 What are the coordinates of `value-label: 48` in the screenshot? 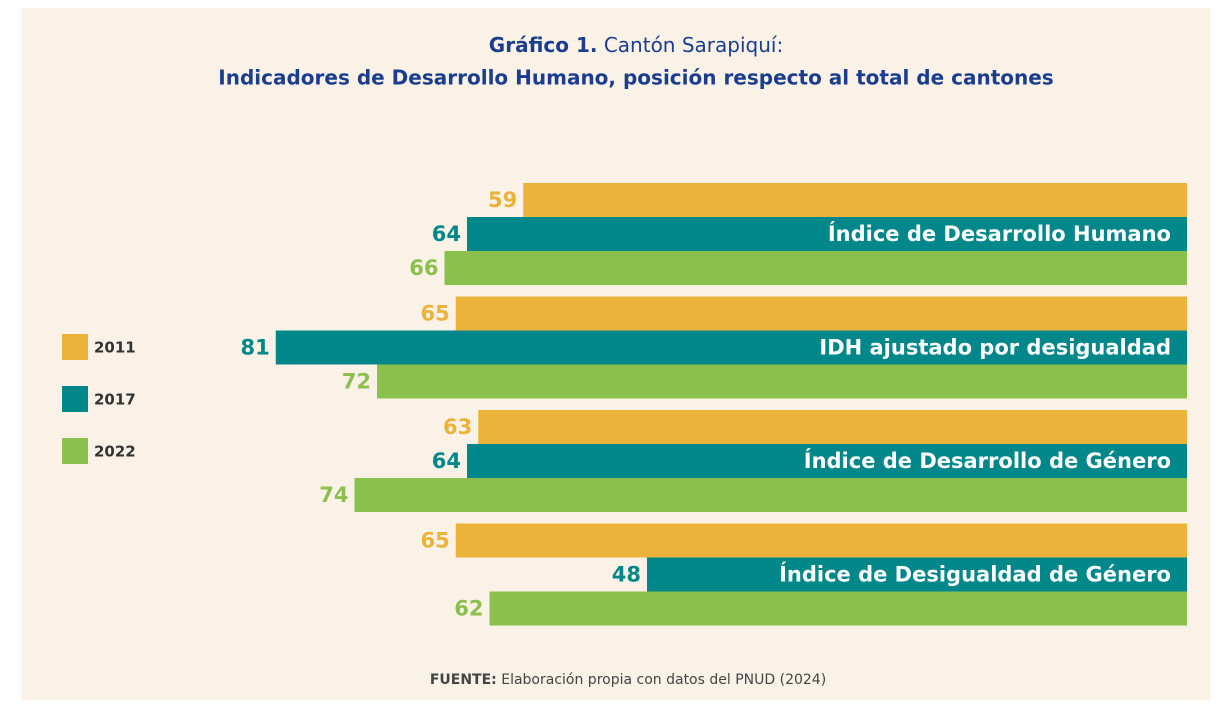 It's located at (626, 575).